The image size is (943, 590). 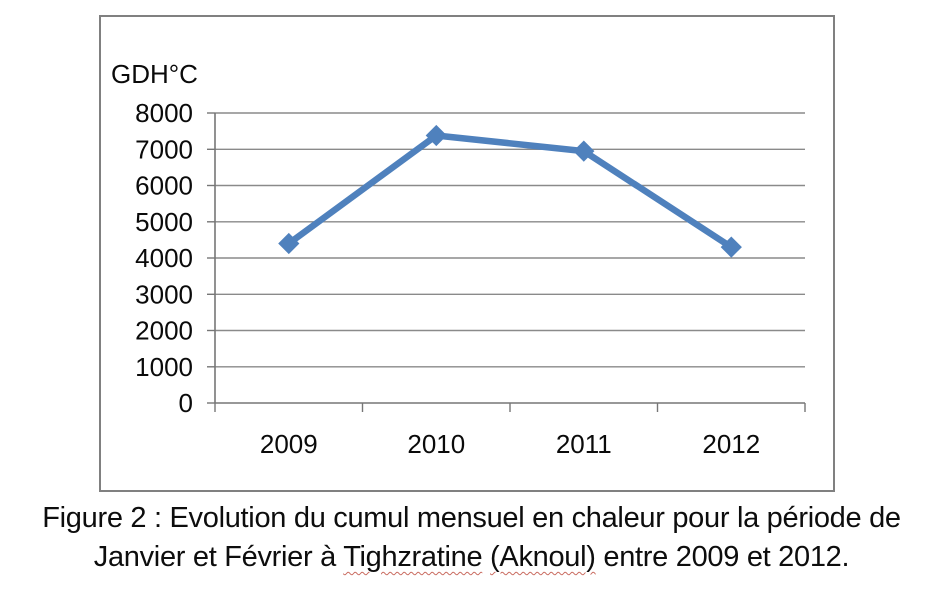 I want to click on y-tick-label: 1000, so click(x=164, y=367).